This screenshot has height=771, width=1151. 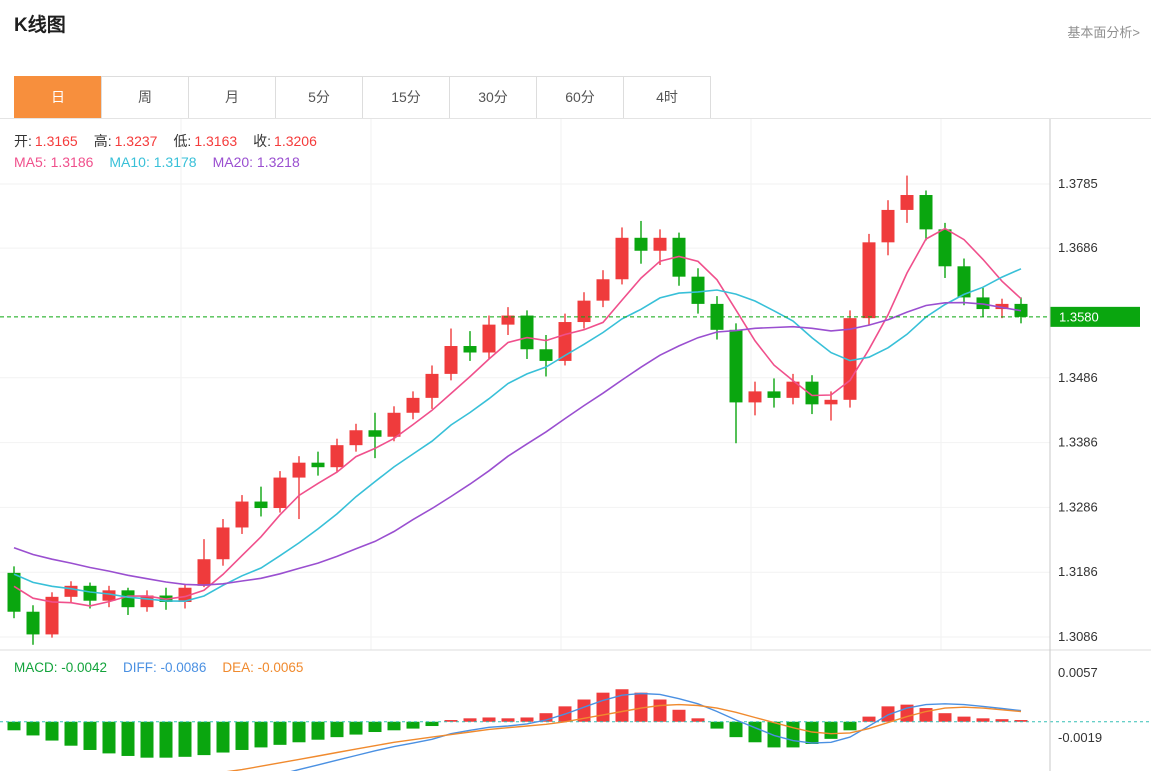 I want to click on diff-line, so click(x=656, y=731).